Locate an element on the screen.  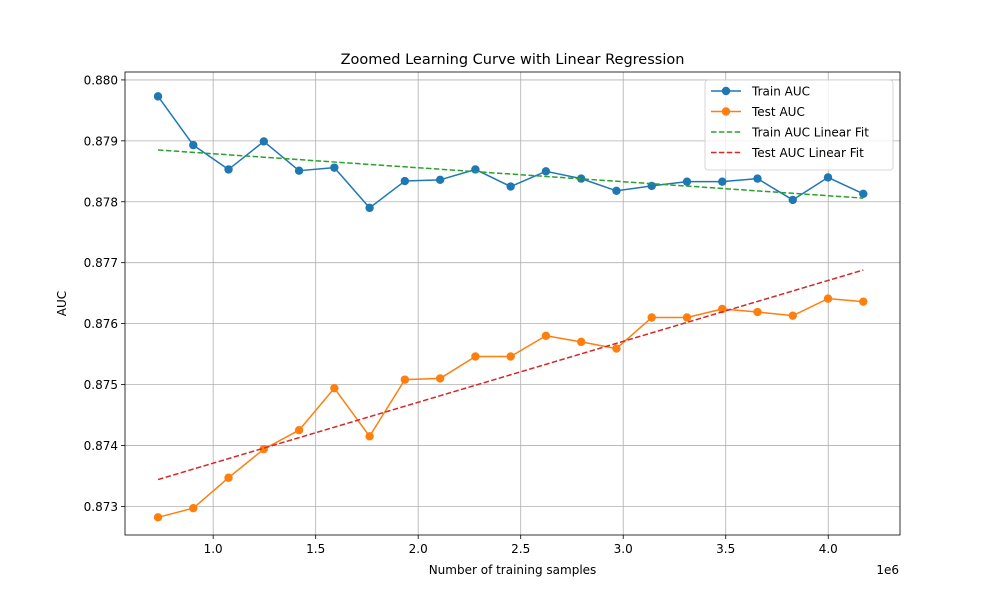
x-tick-label: 1.0 is located at coordinates (213, 549).